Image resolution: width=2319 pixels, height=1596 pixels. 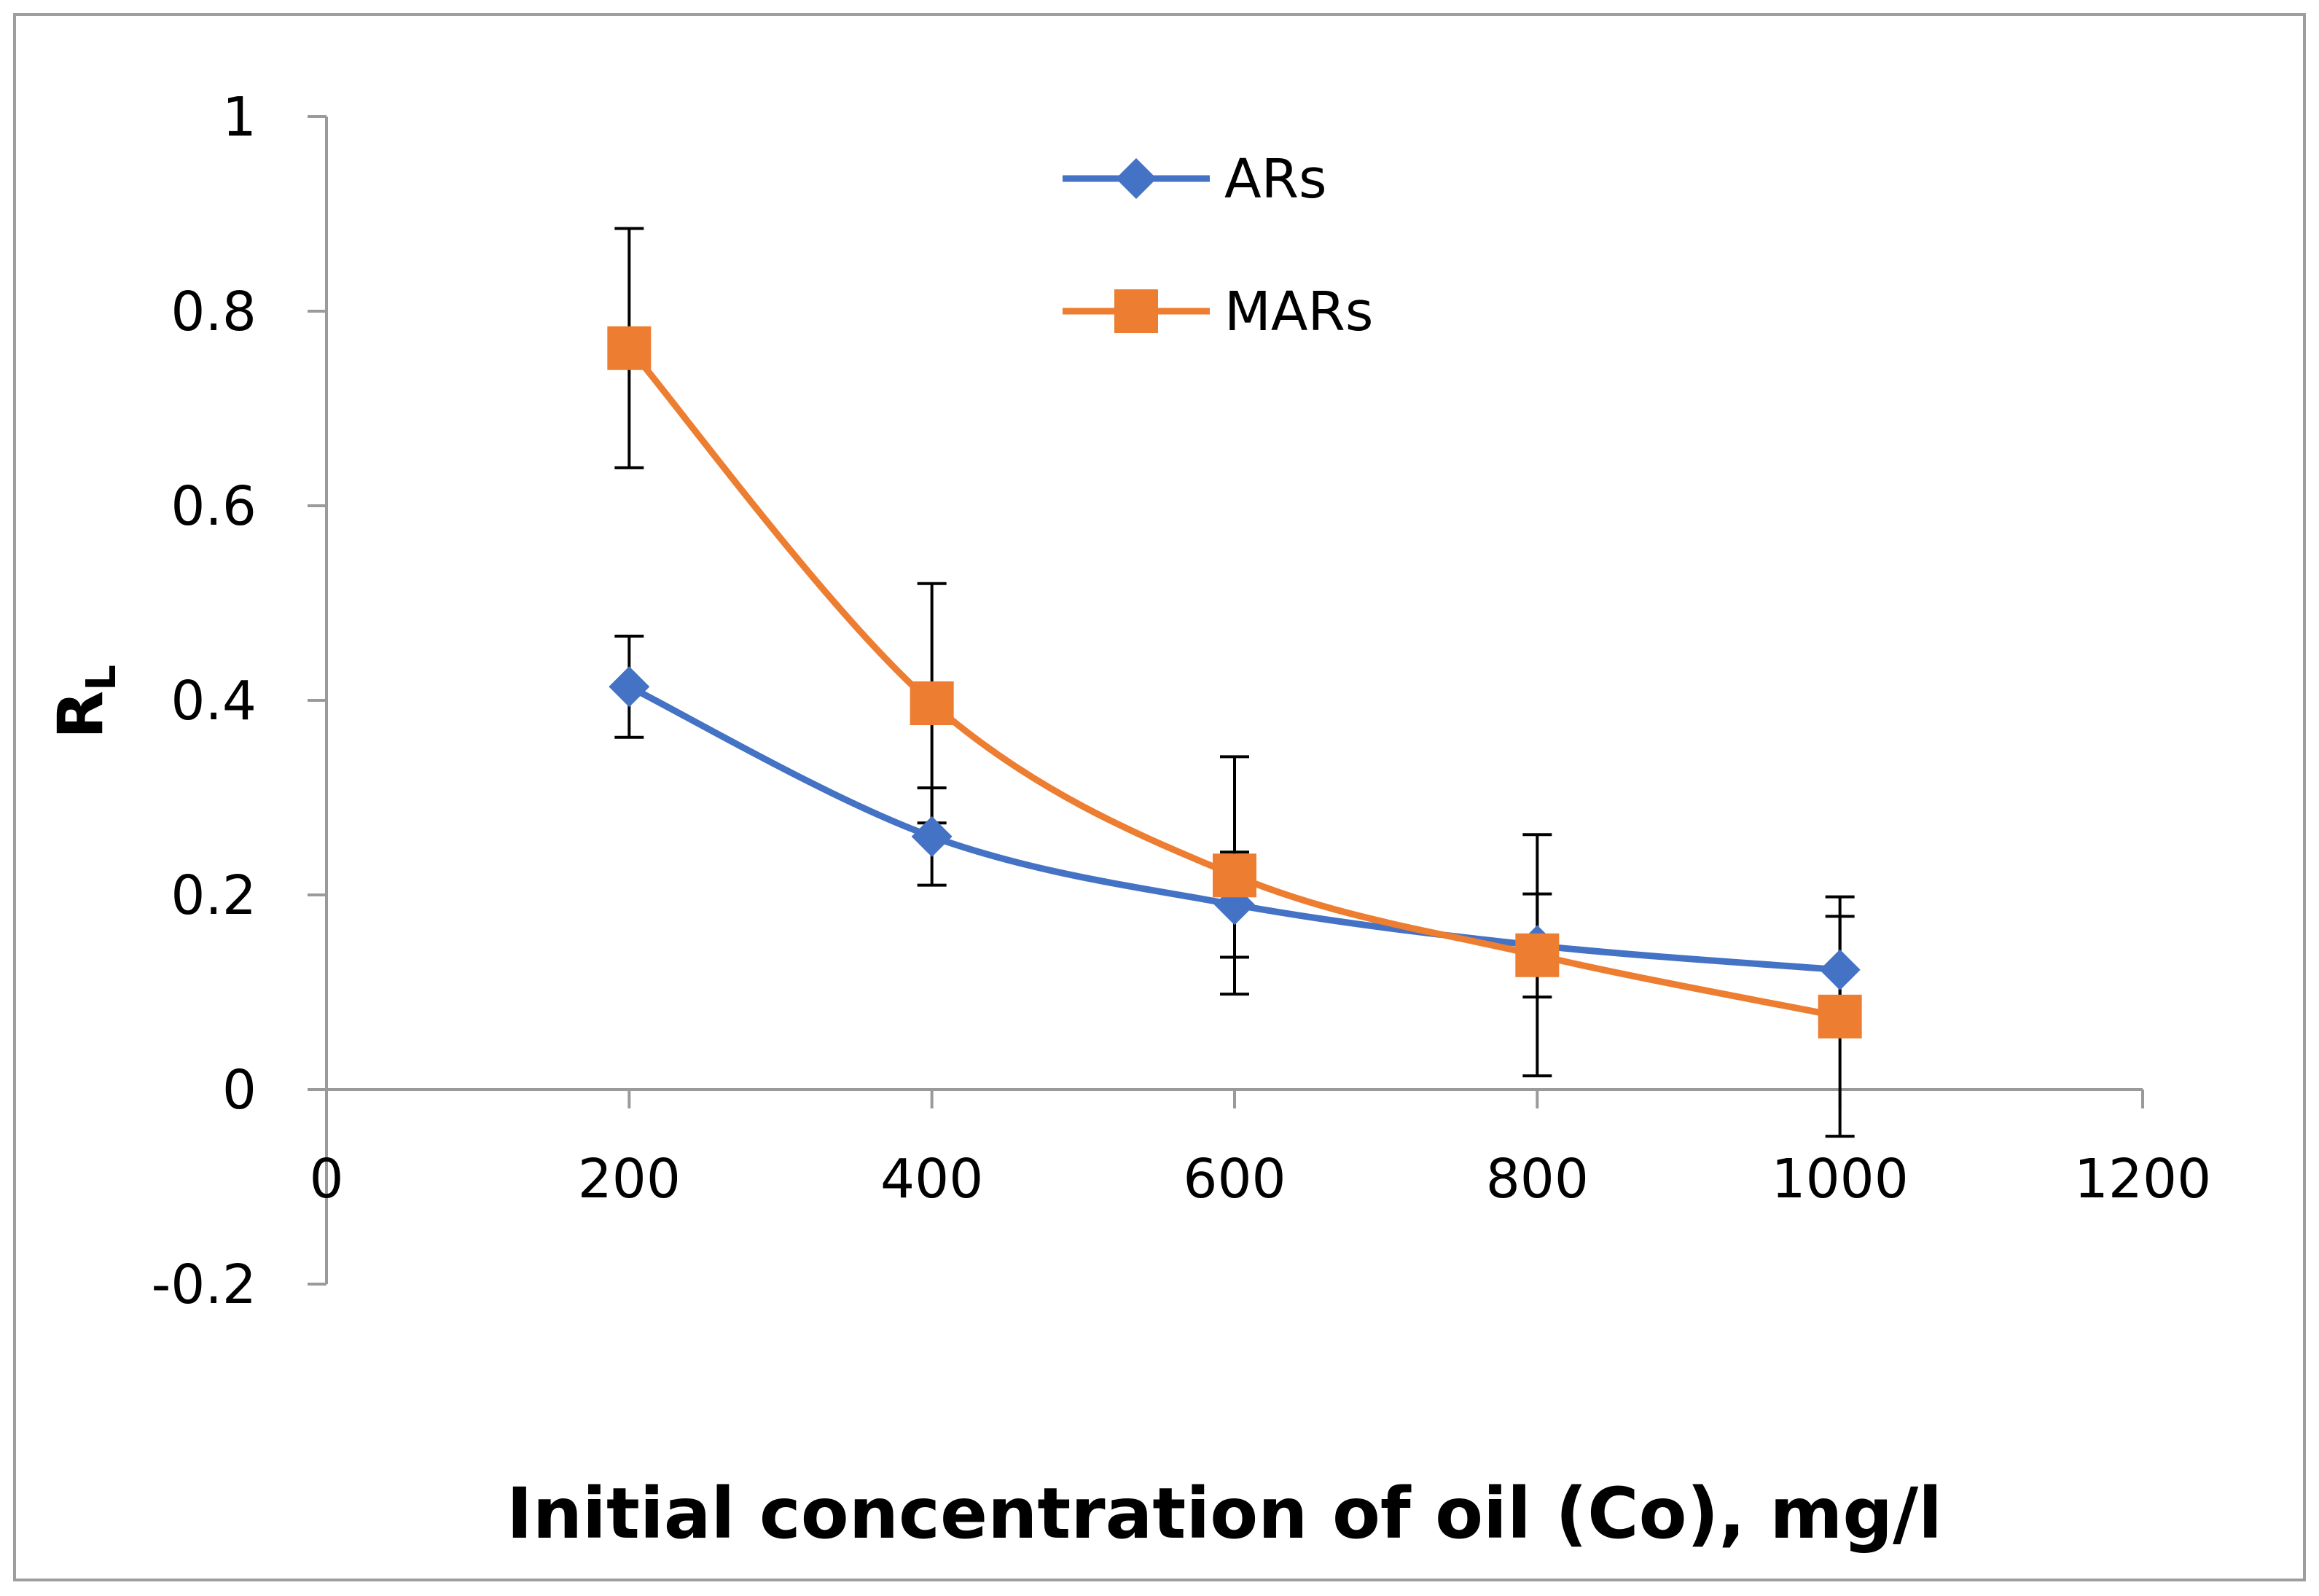 I want to click on y-tick-label: 1, so click(x=239, y=117).